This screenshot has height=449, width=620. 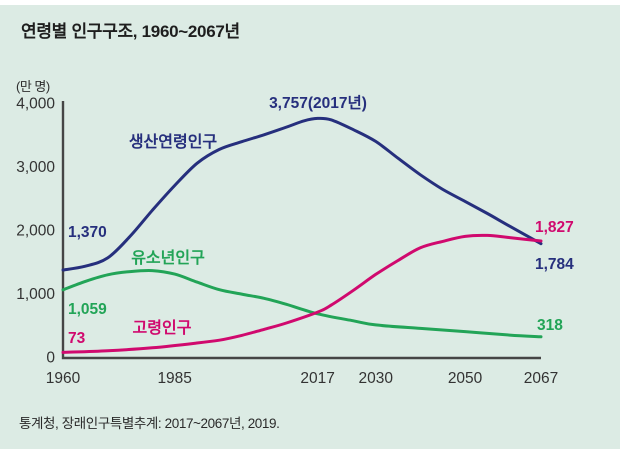 I want to click on value-annotation: 73, so click(x=77, y=338).